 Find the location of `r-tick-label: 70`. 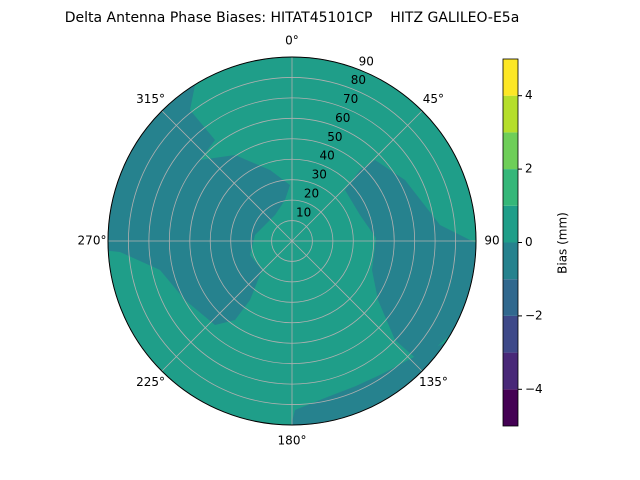

r-tick-label: 70 is located at coordinates (350, 99).